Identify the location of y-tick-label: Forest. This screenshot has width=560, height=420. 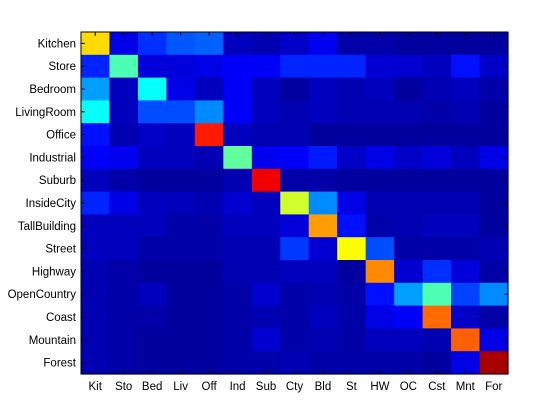
(59, 364).